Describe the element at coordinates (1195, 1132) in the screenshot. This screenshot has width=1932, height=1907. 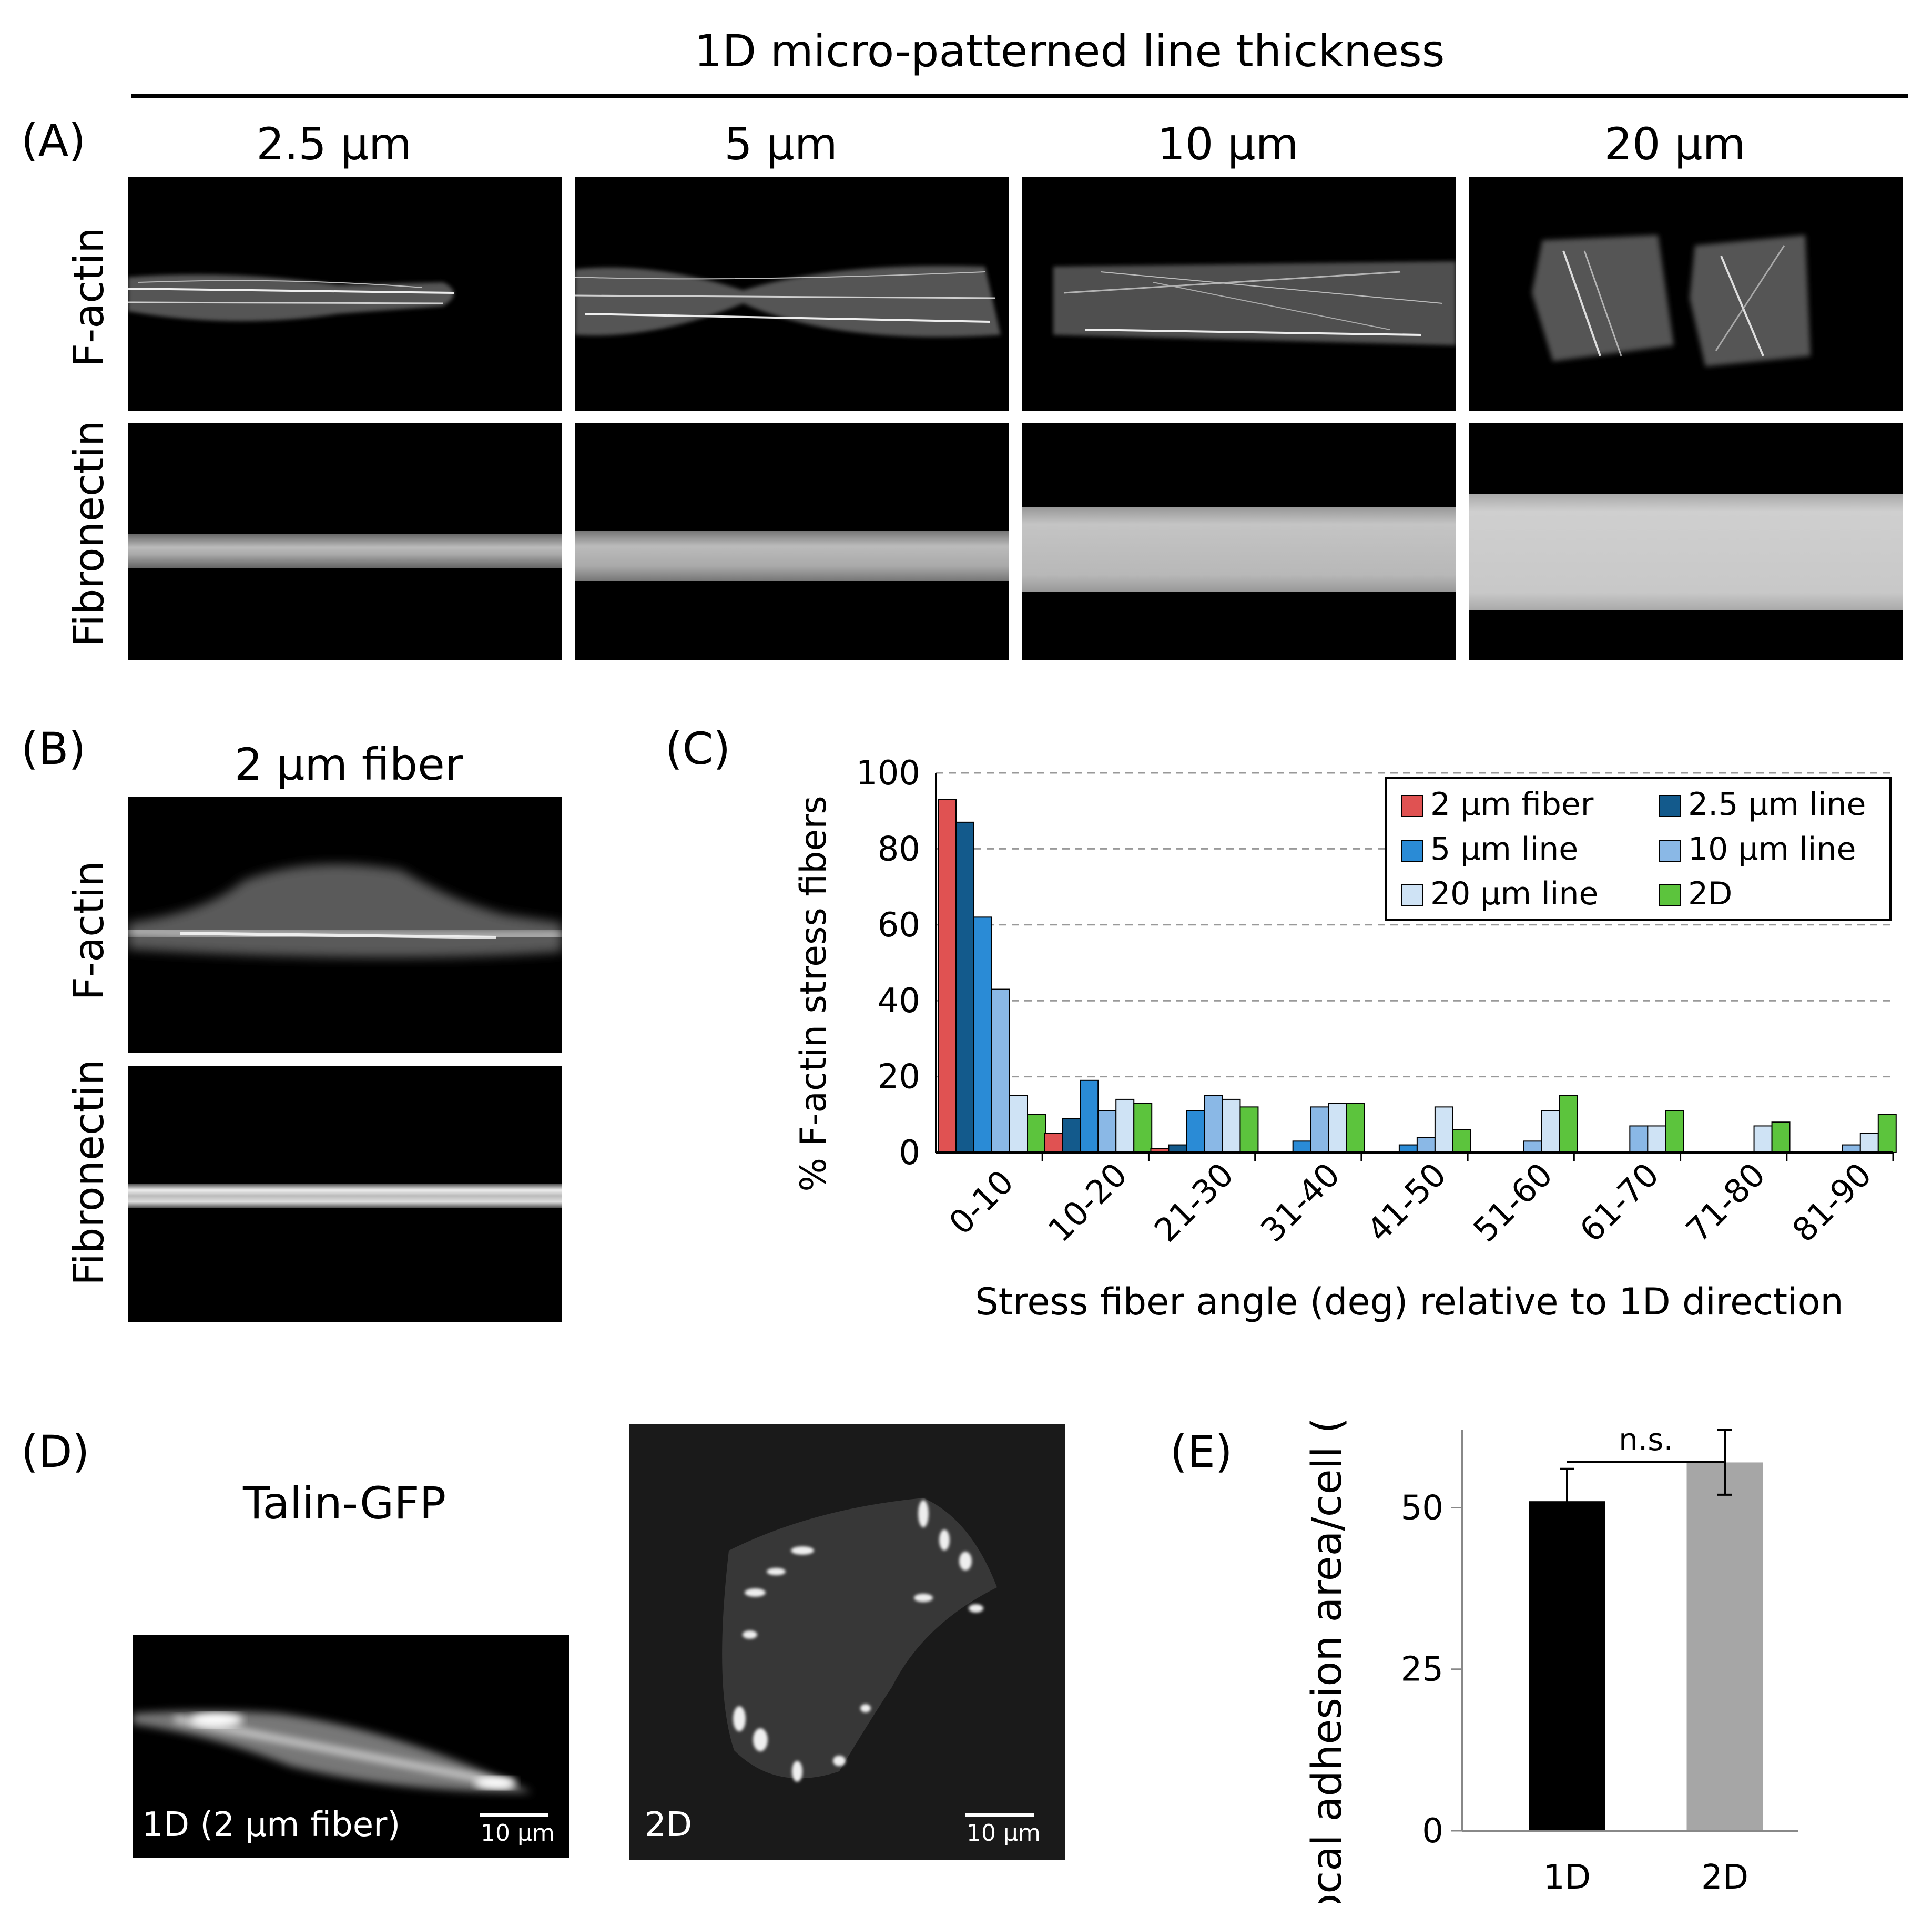
I see `bar-5-μm-line-21-30` at that location.